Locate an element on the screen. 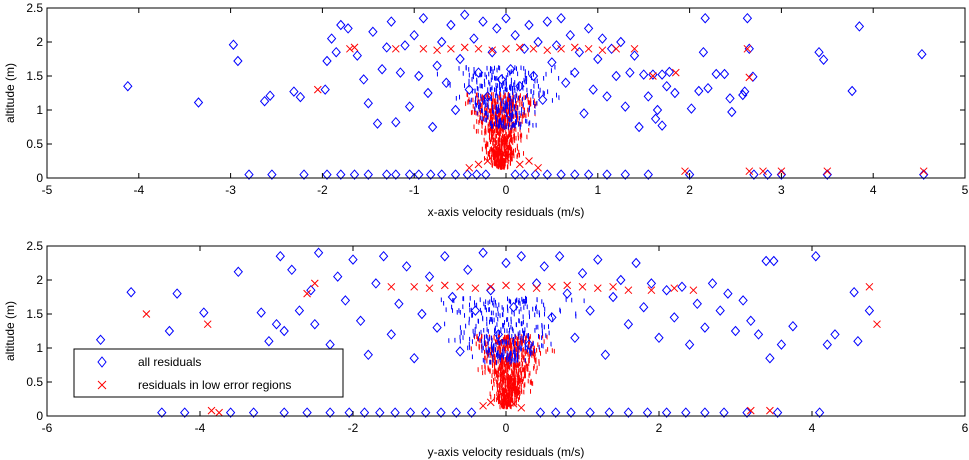 The height and width of the screenshot is (460, 969). legend-label: all residuals is located at coordinates (169, 362).